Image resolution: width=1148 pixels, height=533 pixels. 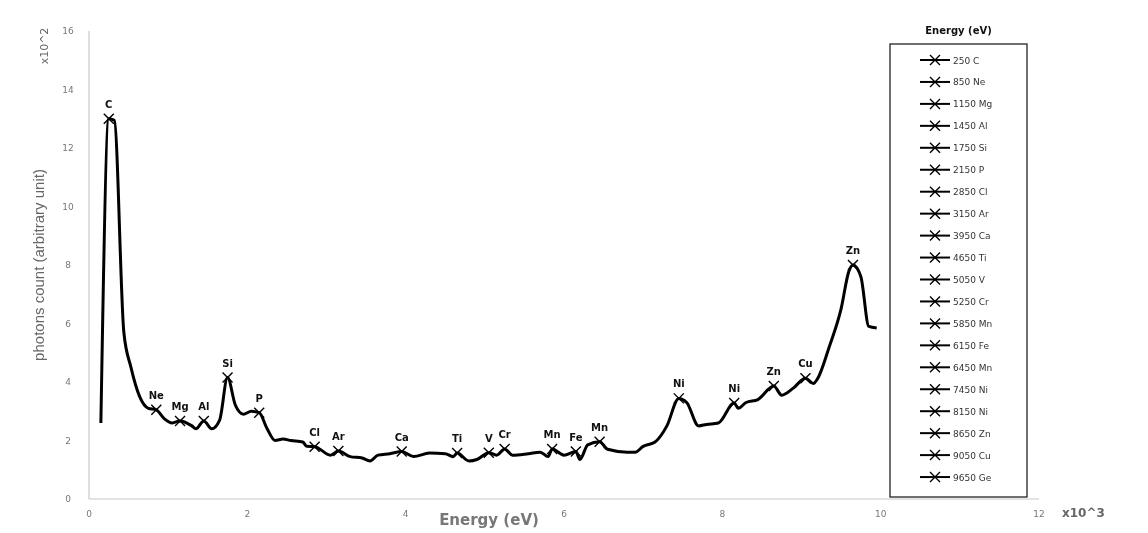 What do you see at coordinates (971, 214) in the screenshot?
I see `legend-label: 3150 Ar` at bounding box center [971, 214].